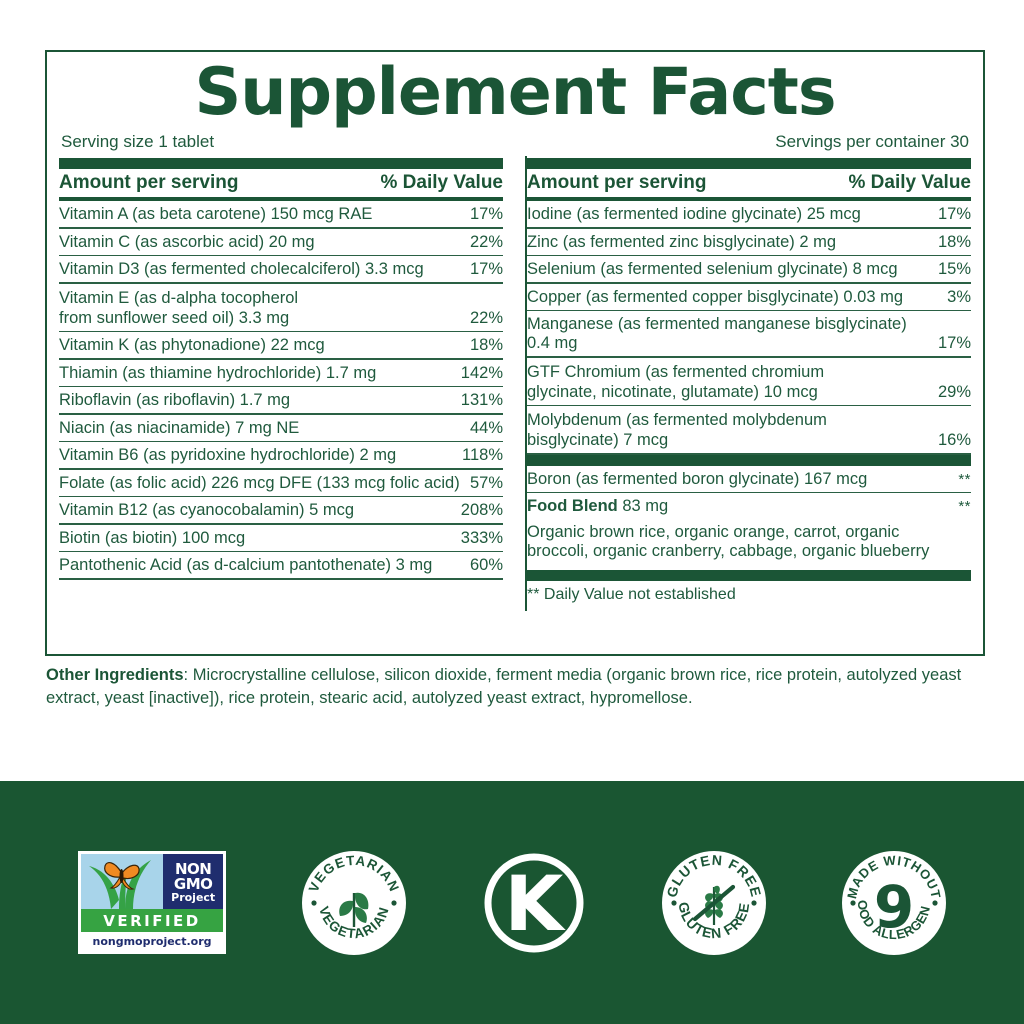 The height and width of the screenshot is (1024, 1024). What do you see at coordinates (441, 182) in the screenshot?
I see `left-header-dv: % Daily Value` at bounding box center [441, 182].